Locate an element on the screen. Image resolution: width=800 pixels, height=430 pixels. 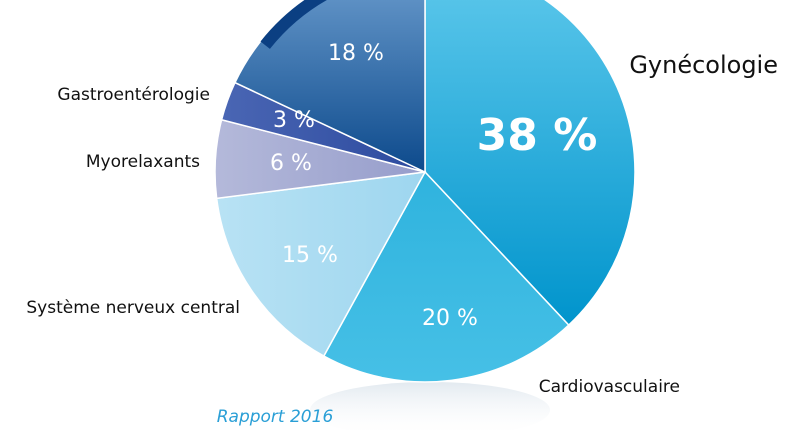
category-label-myorelaxants: Myorelaxants is located at coordinates (143, 162).